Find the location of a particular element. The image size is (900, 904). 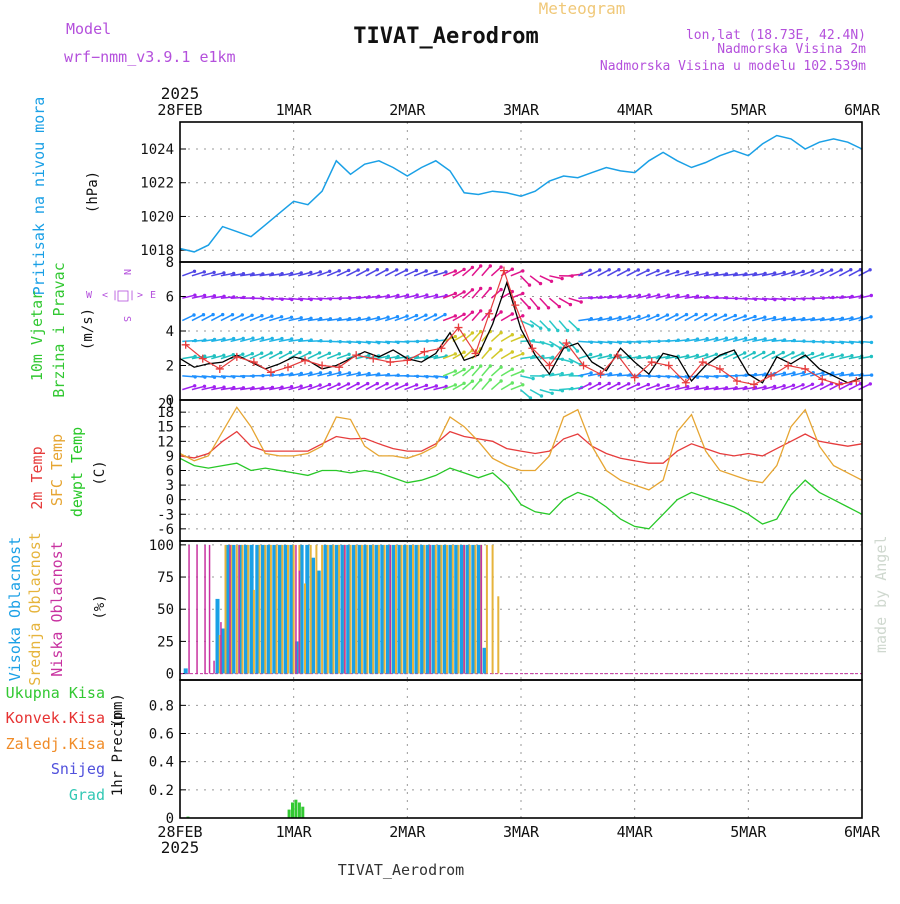

cloud-unit: (%) is located at coordinates (100, 606).